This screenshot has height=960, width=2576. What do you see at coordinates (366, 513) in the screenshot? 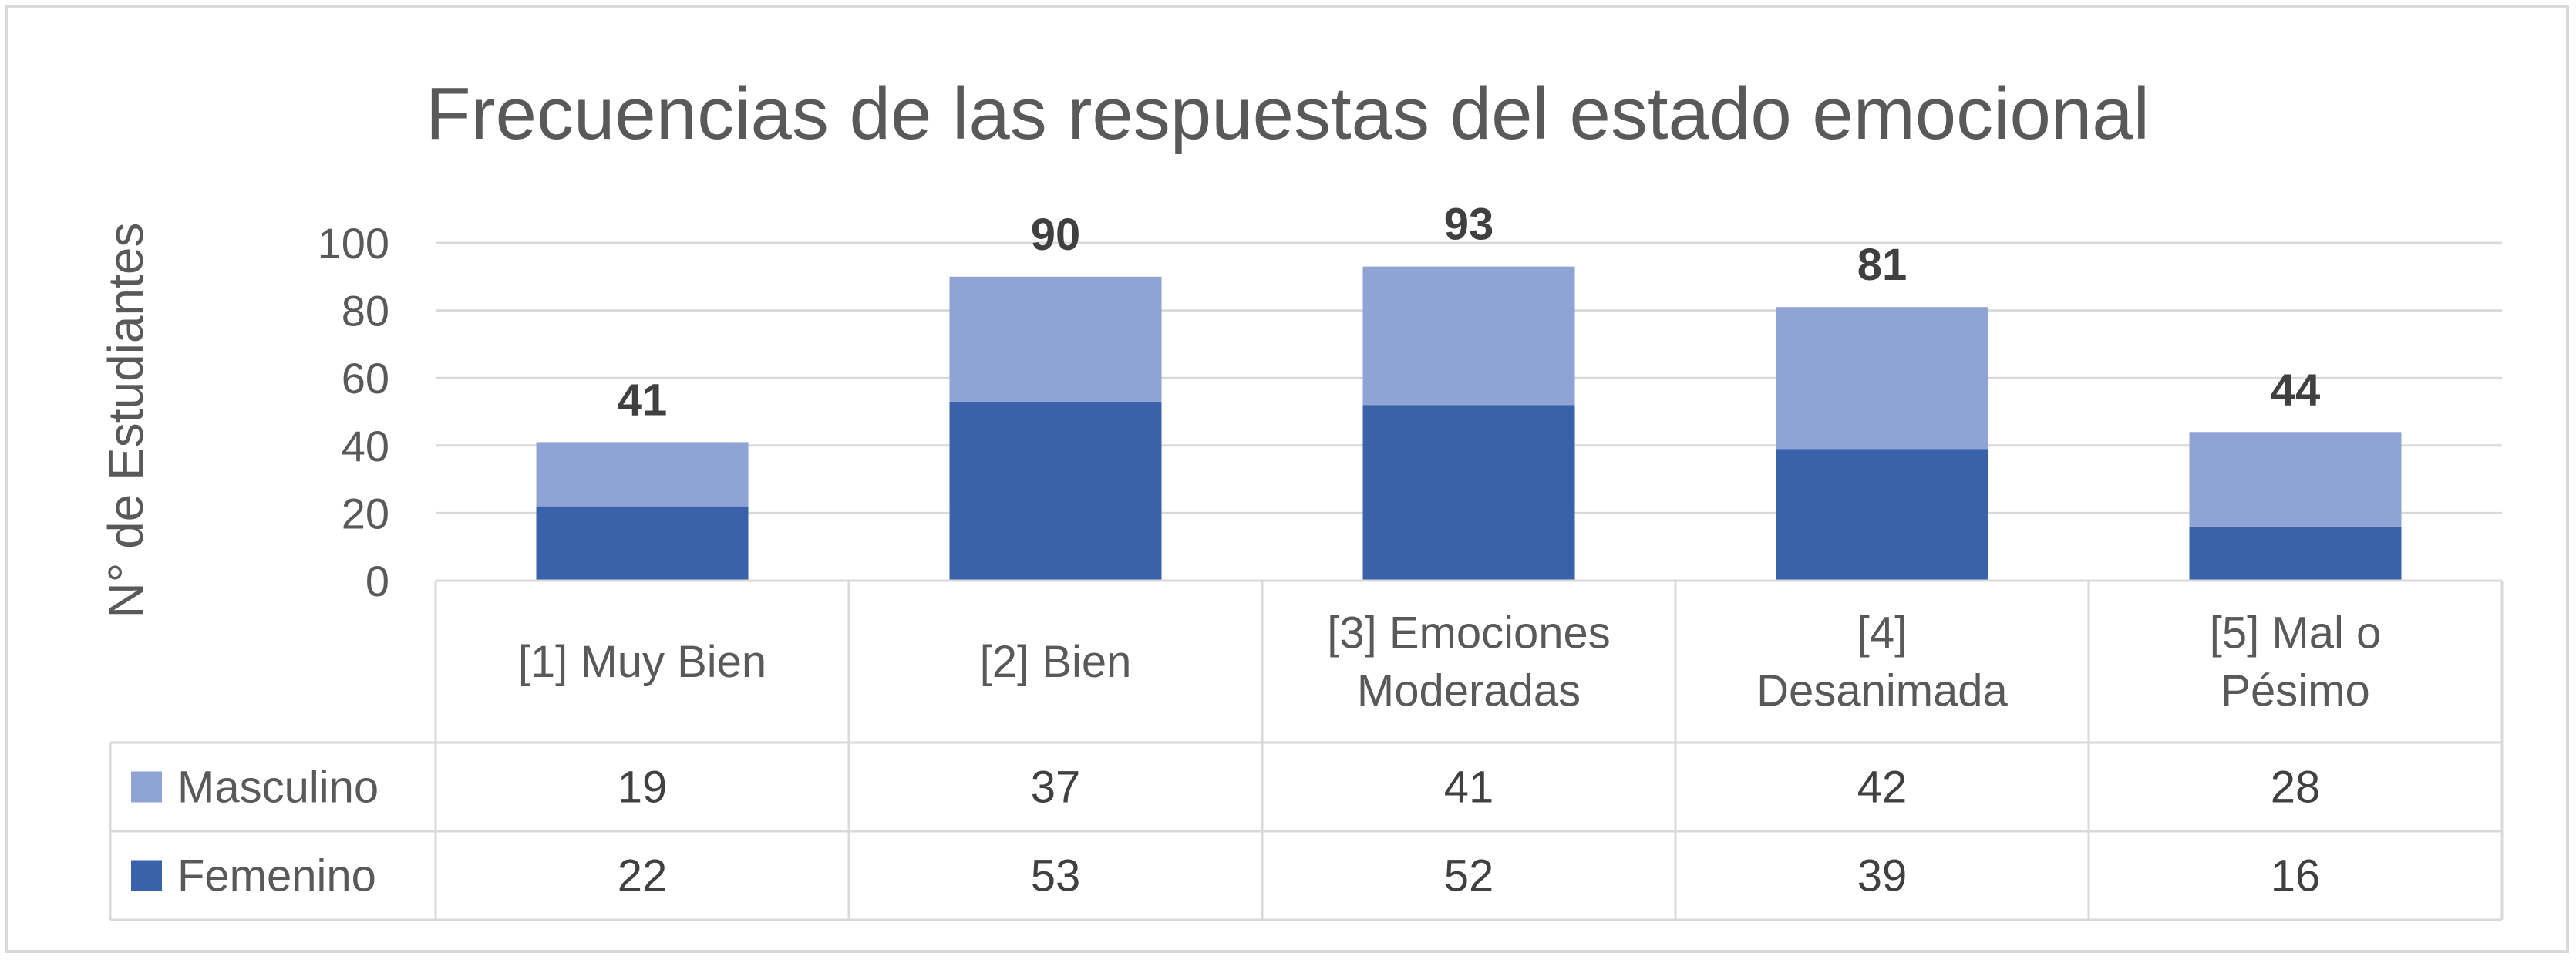
I see `y-tick-label: 20` at bounding box center [366, 513].